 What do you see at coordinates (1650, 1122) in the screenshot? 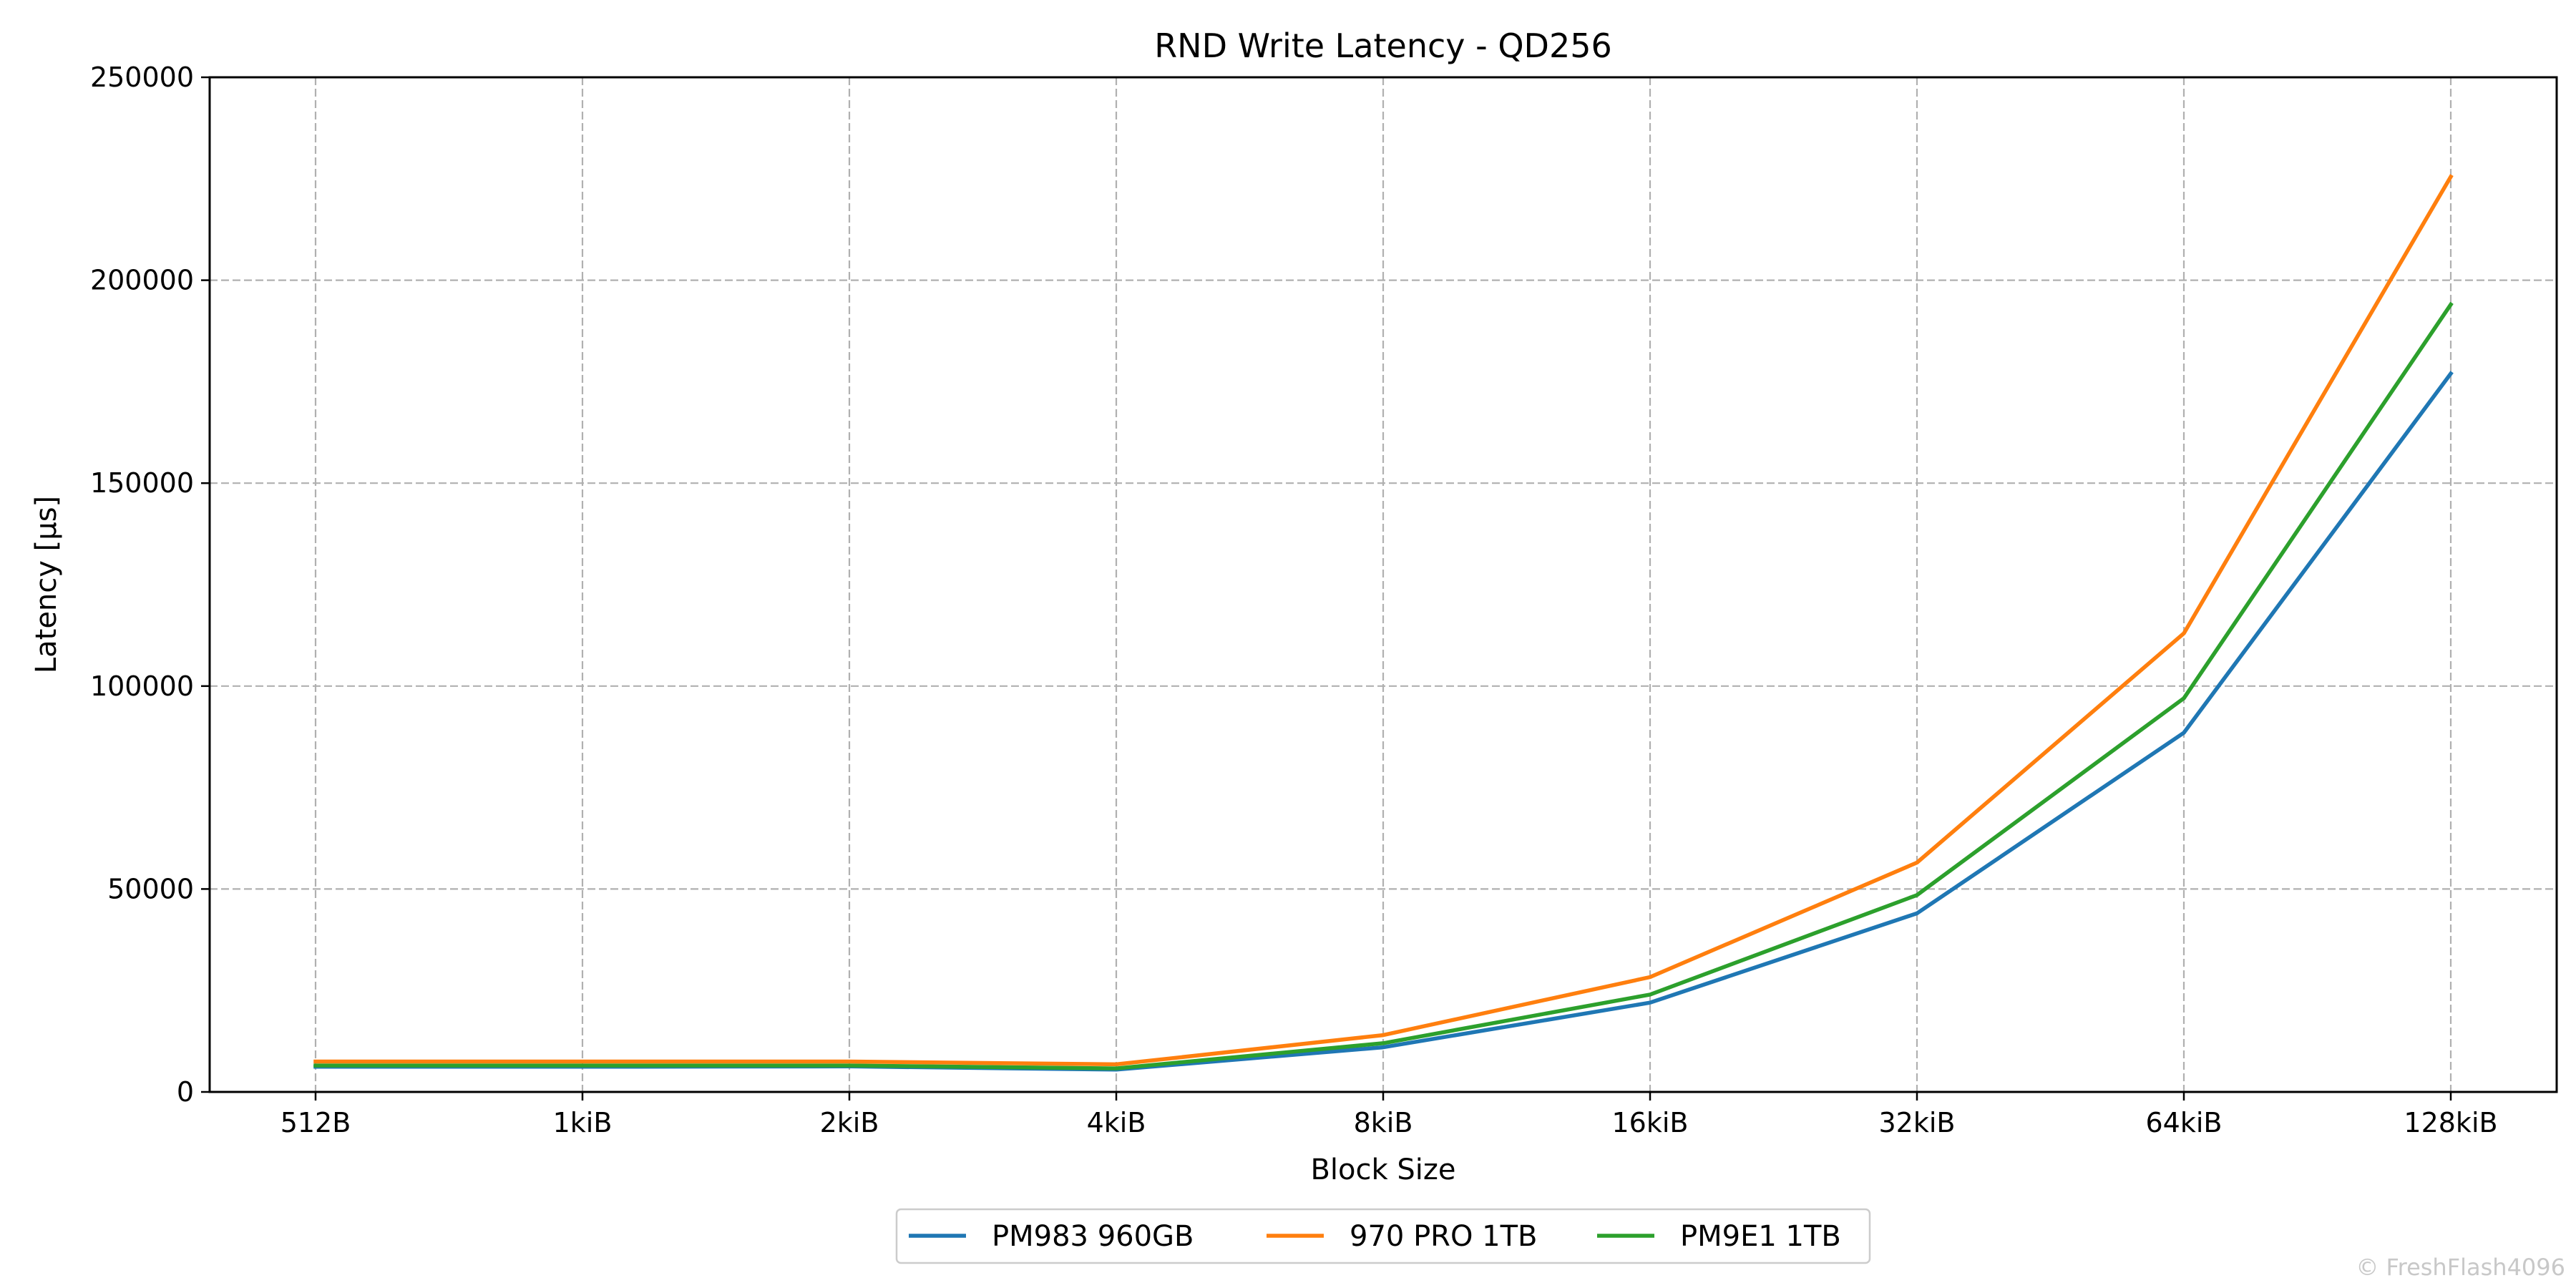
I see `x-tick-label: 16kiB` at bounding box center [1650, 1122].